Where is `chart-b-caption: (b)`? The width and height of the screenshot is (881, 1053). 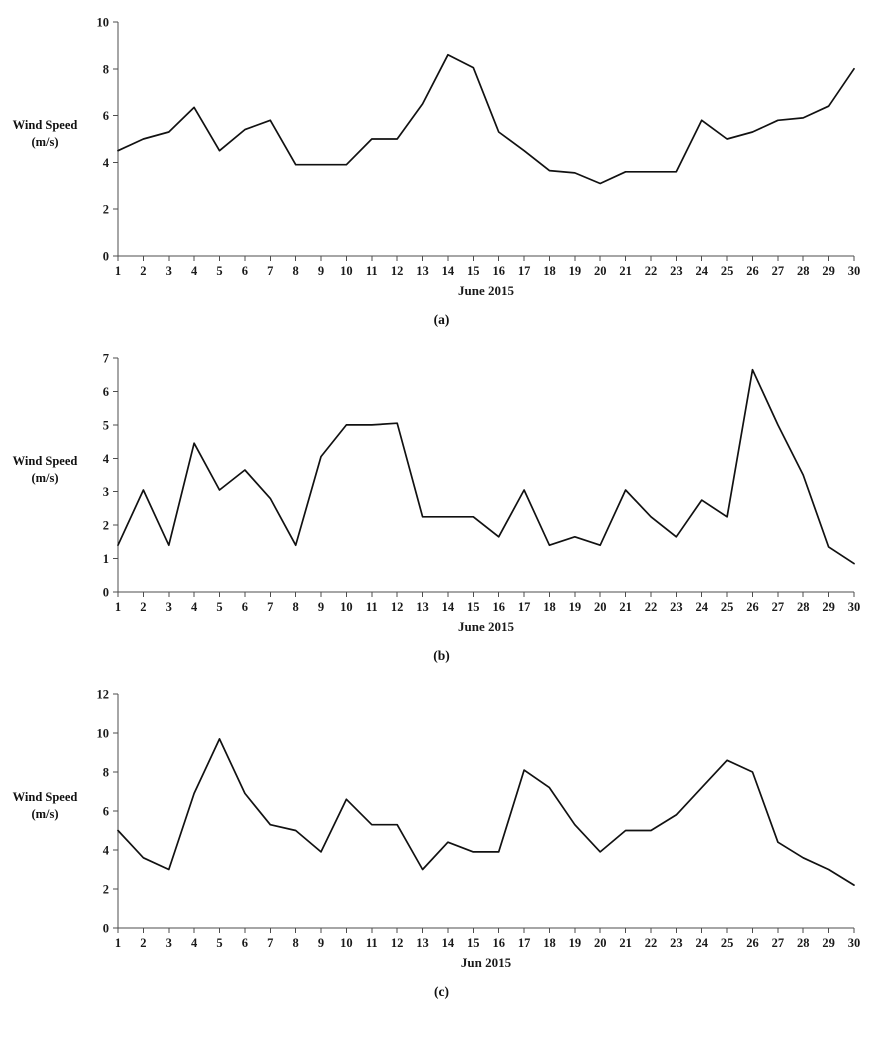
chart-b-caption: (b) is located at coordinates (441, 655).